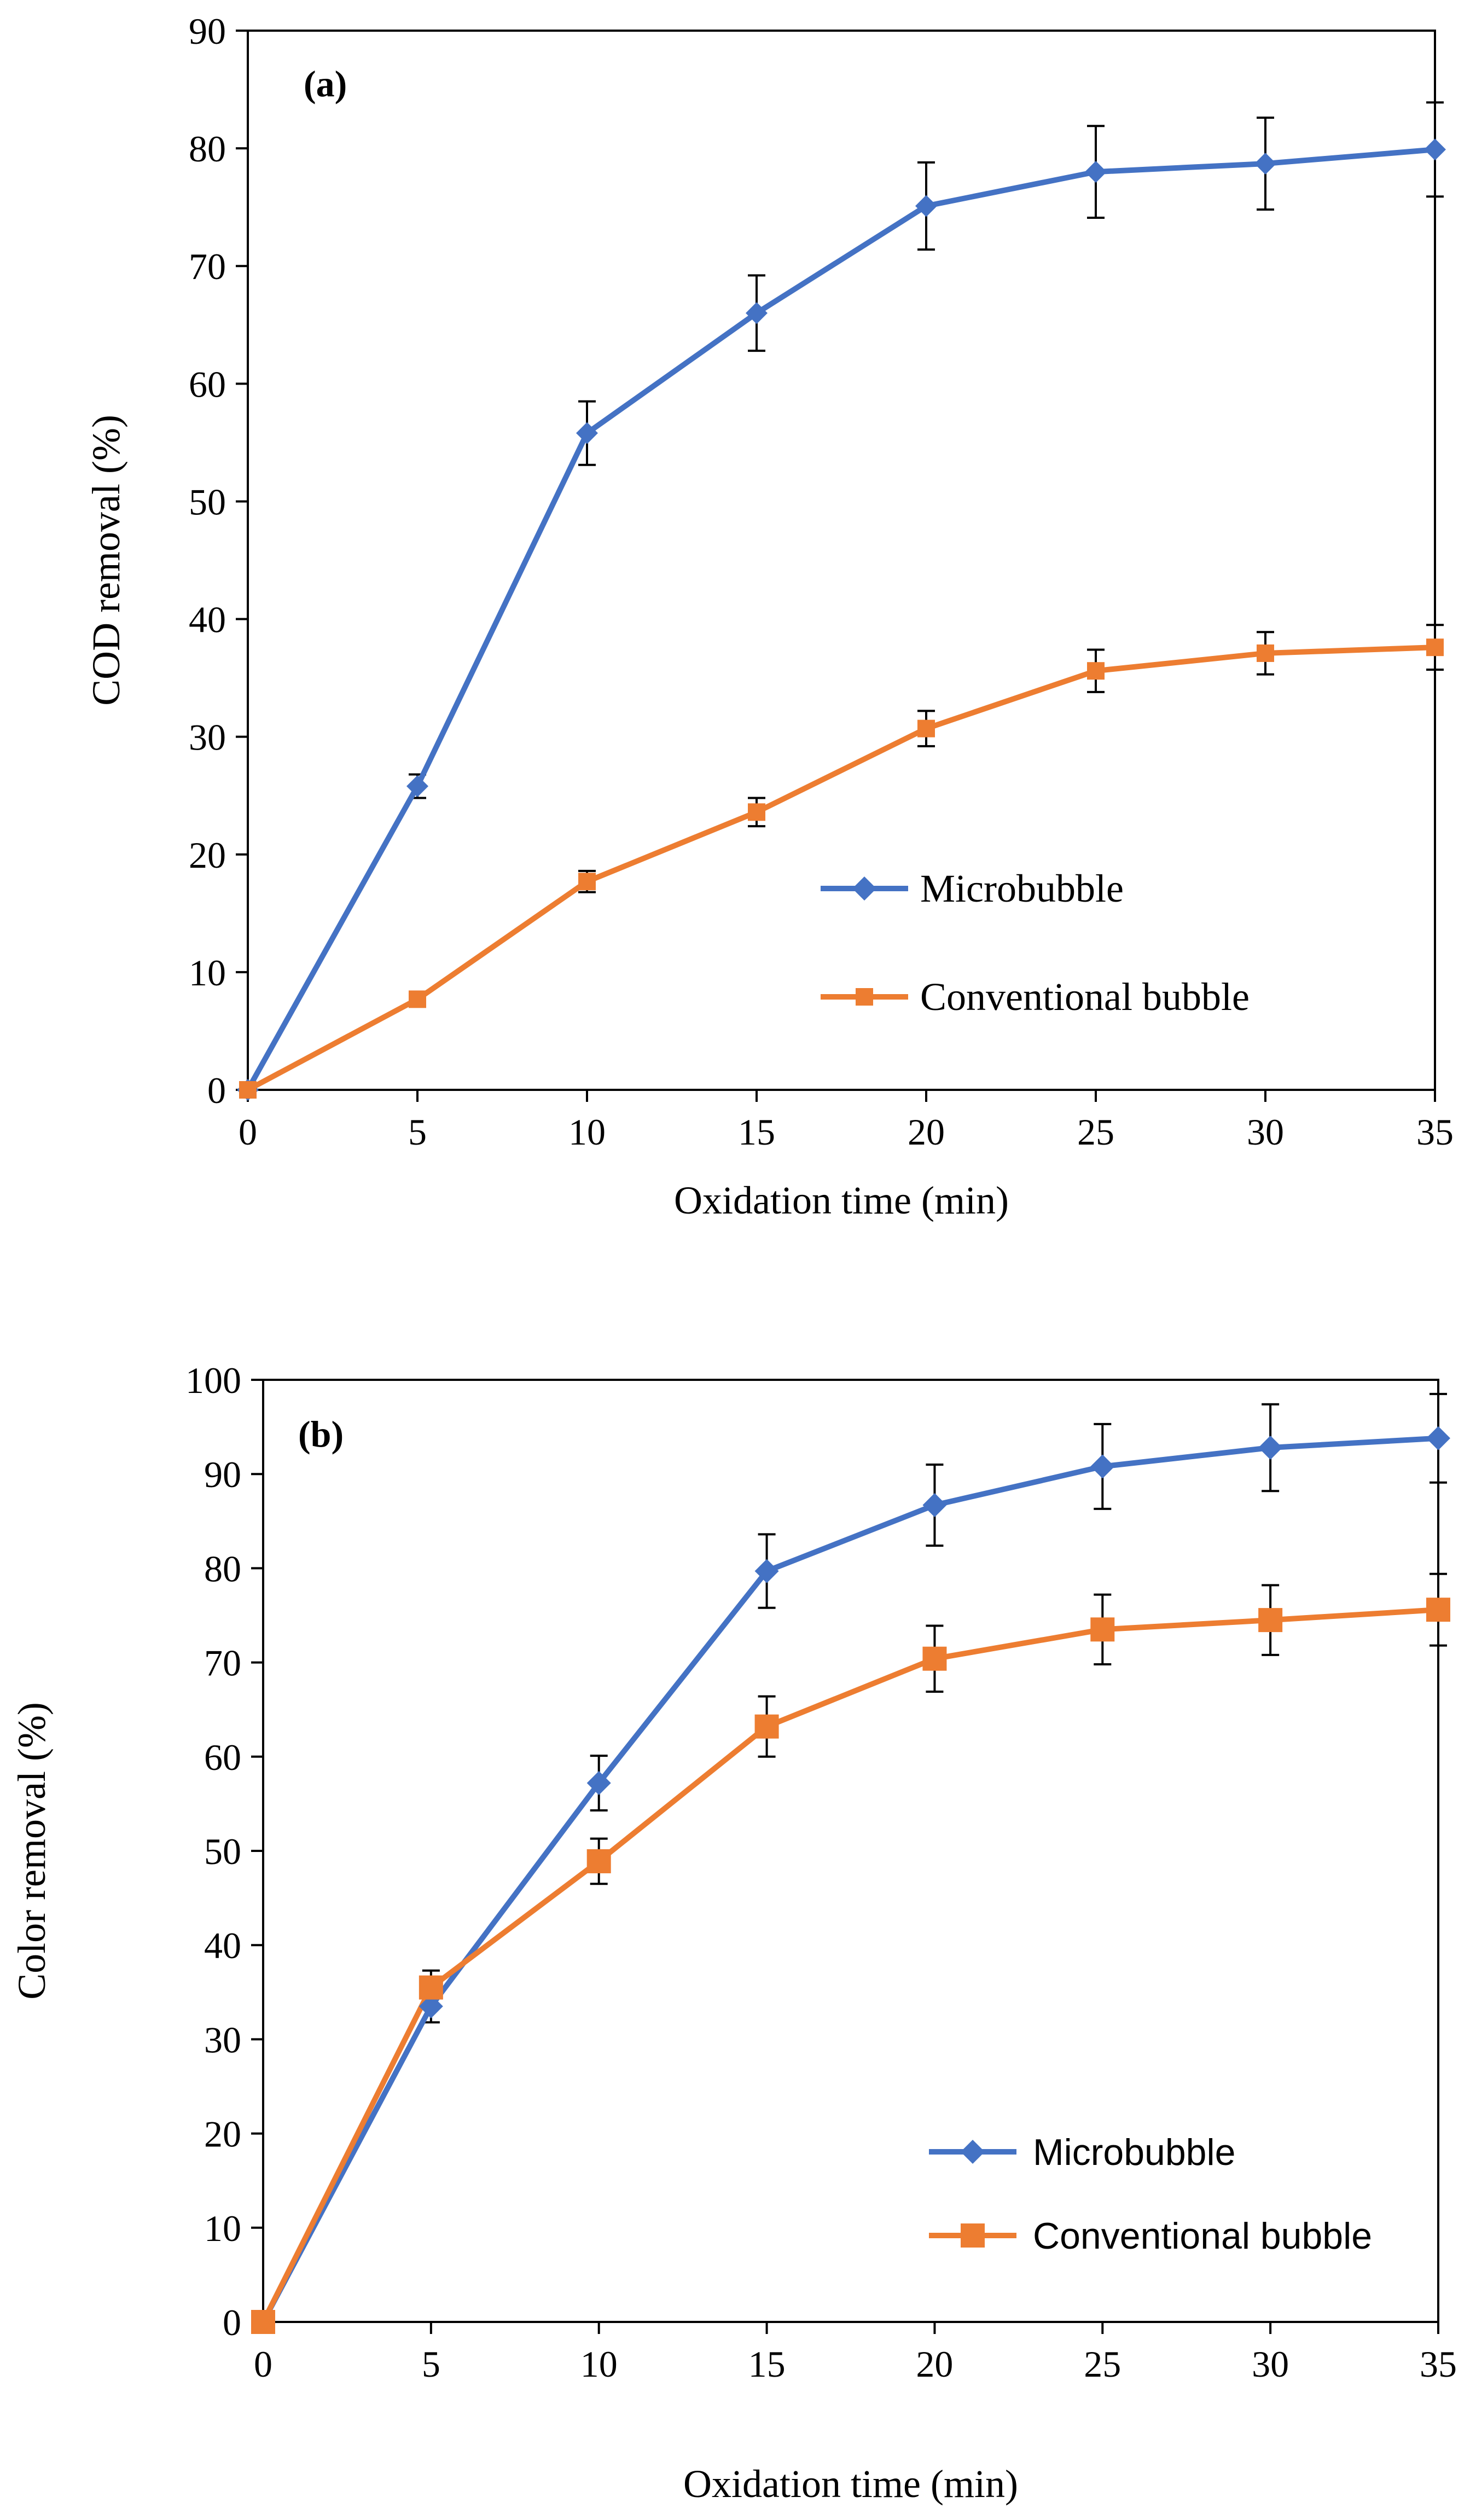 The height and width of the screenshot is (2520, 1476). I want to click on chart-b-x-tick-label: 30, so click(1270, 2364).